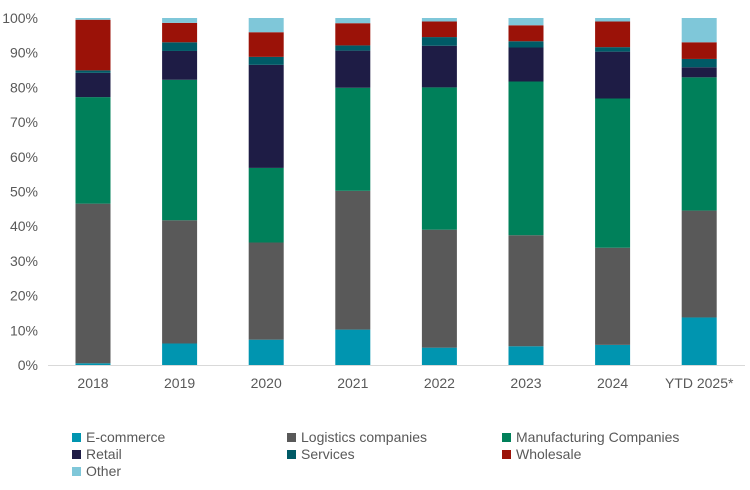 The image size is (750, 490). I want to click on y-tick-label: 20%, so click(24, 296).